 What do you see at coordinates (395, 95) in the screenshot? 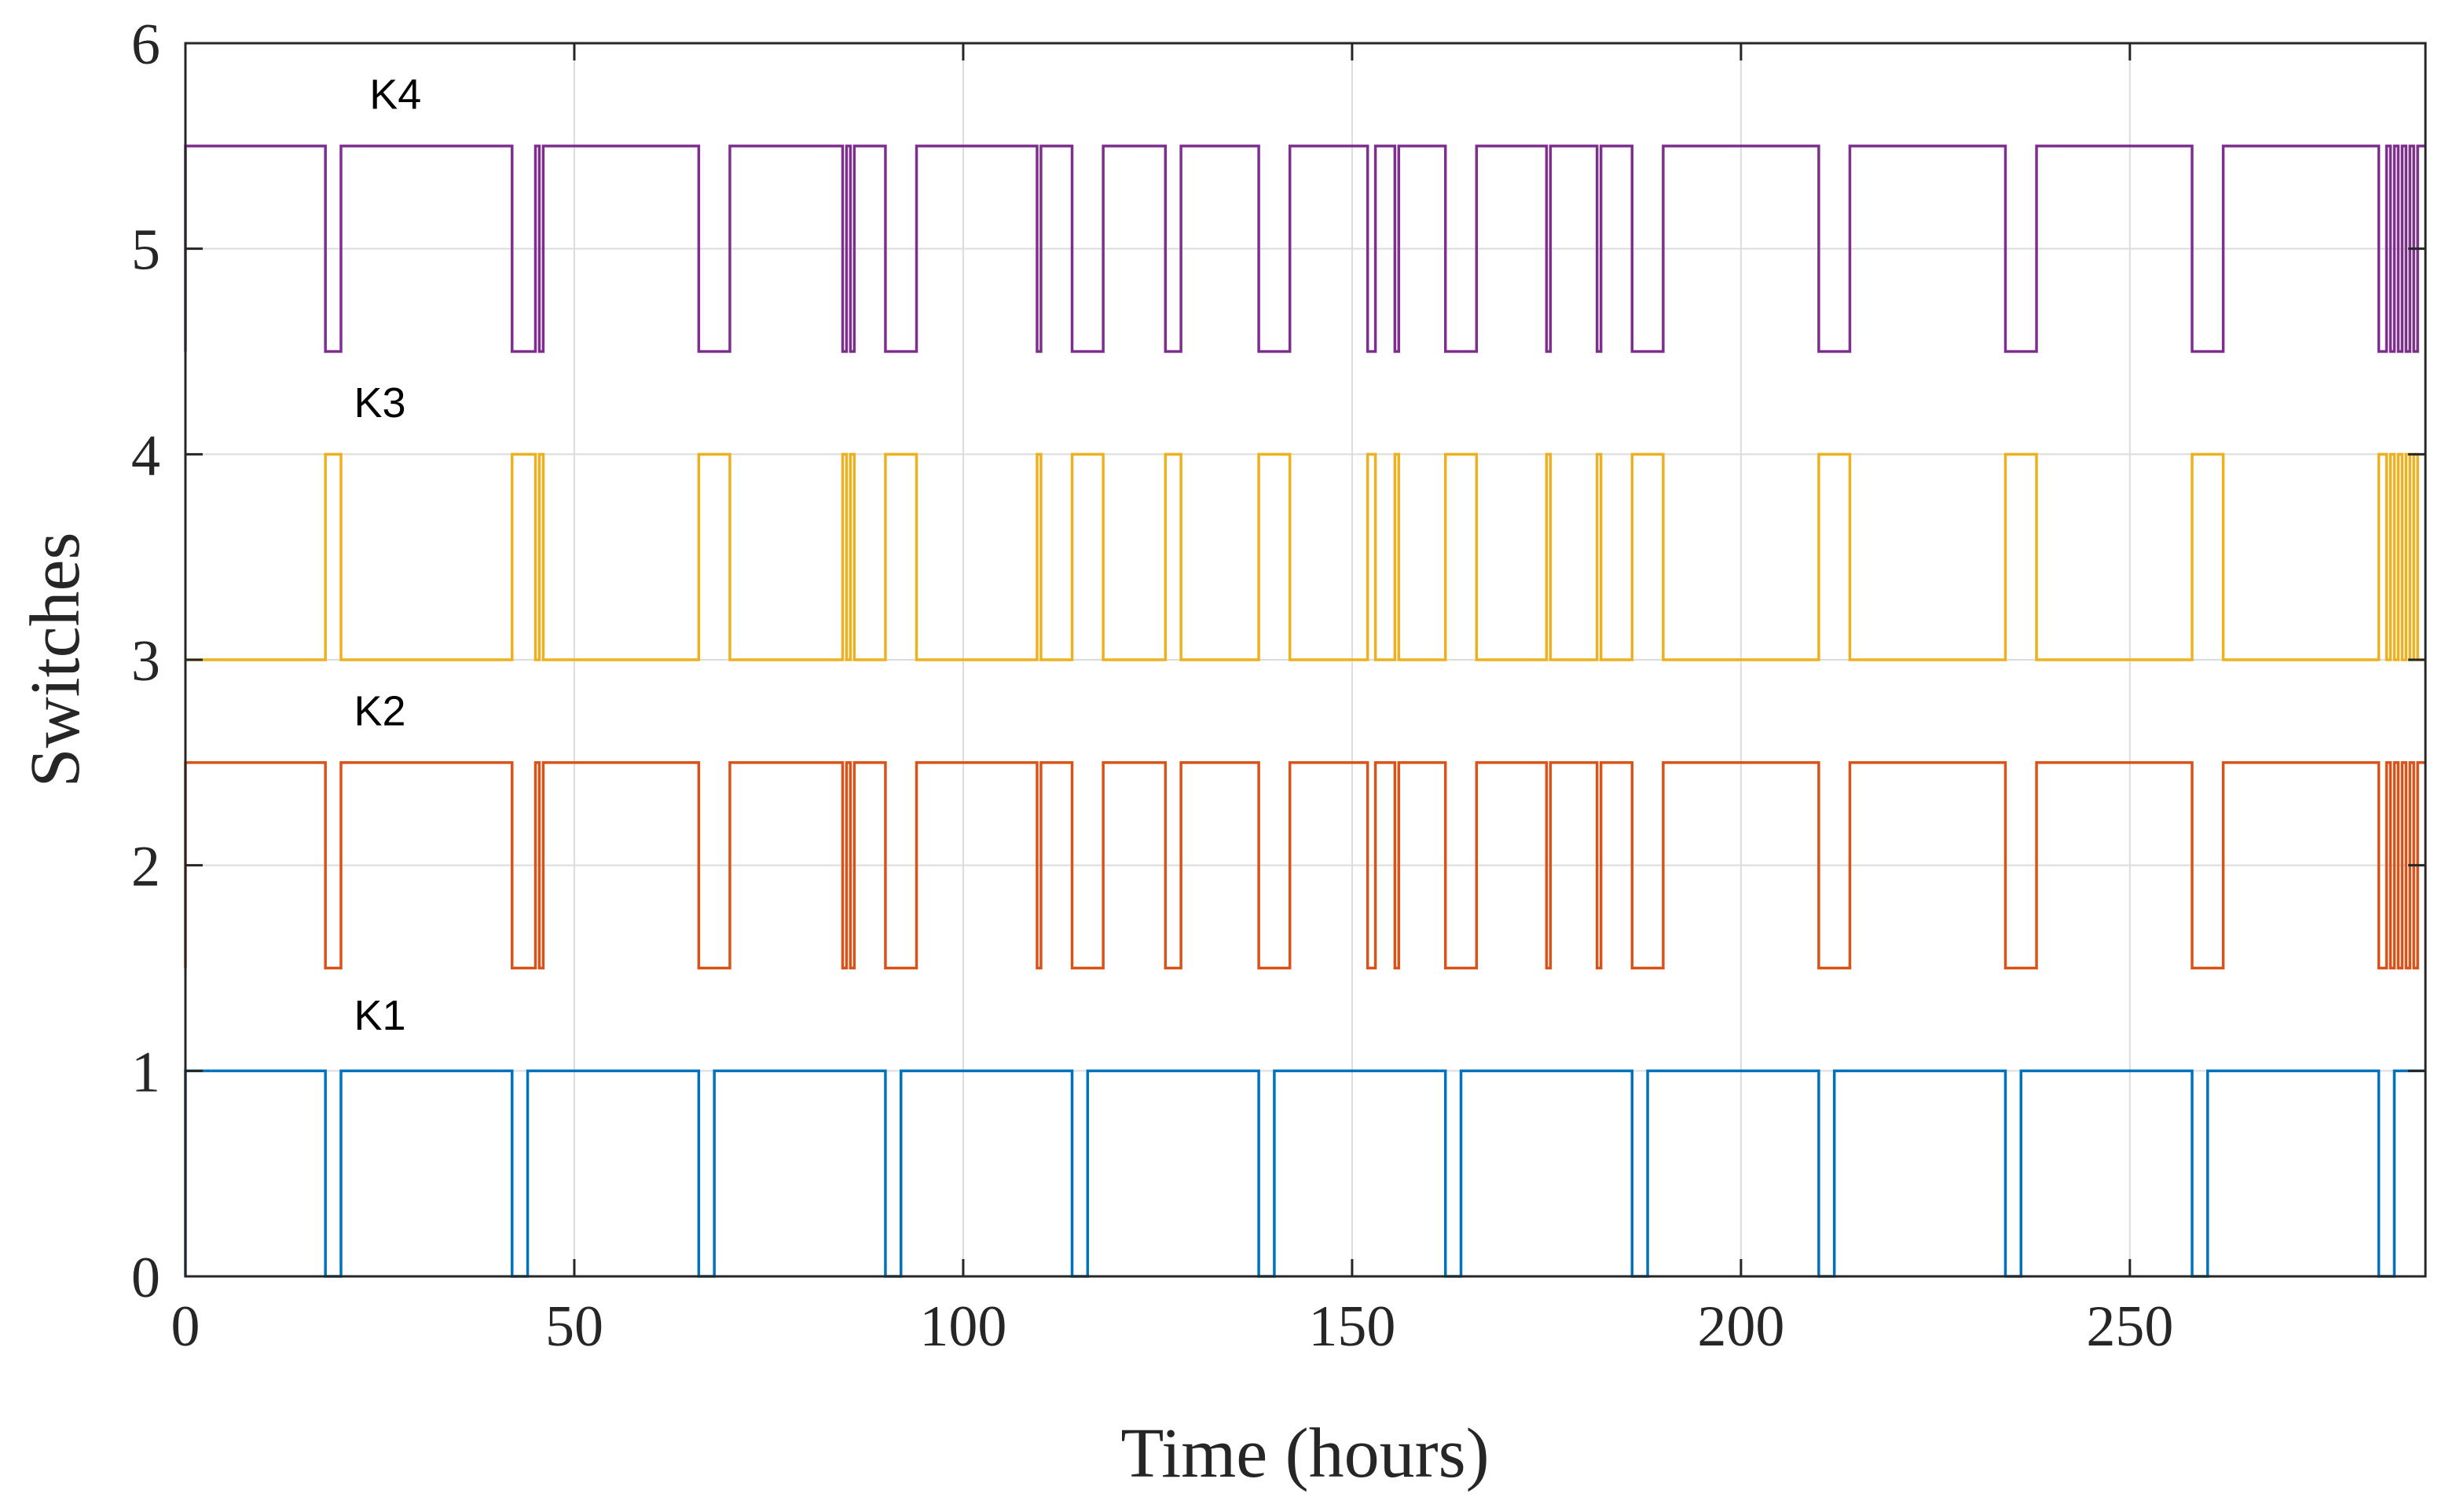
I see `series-label-k4: K4` at bounding box center [395, 95].